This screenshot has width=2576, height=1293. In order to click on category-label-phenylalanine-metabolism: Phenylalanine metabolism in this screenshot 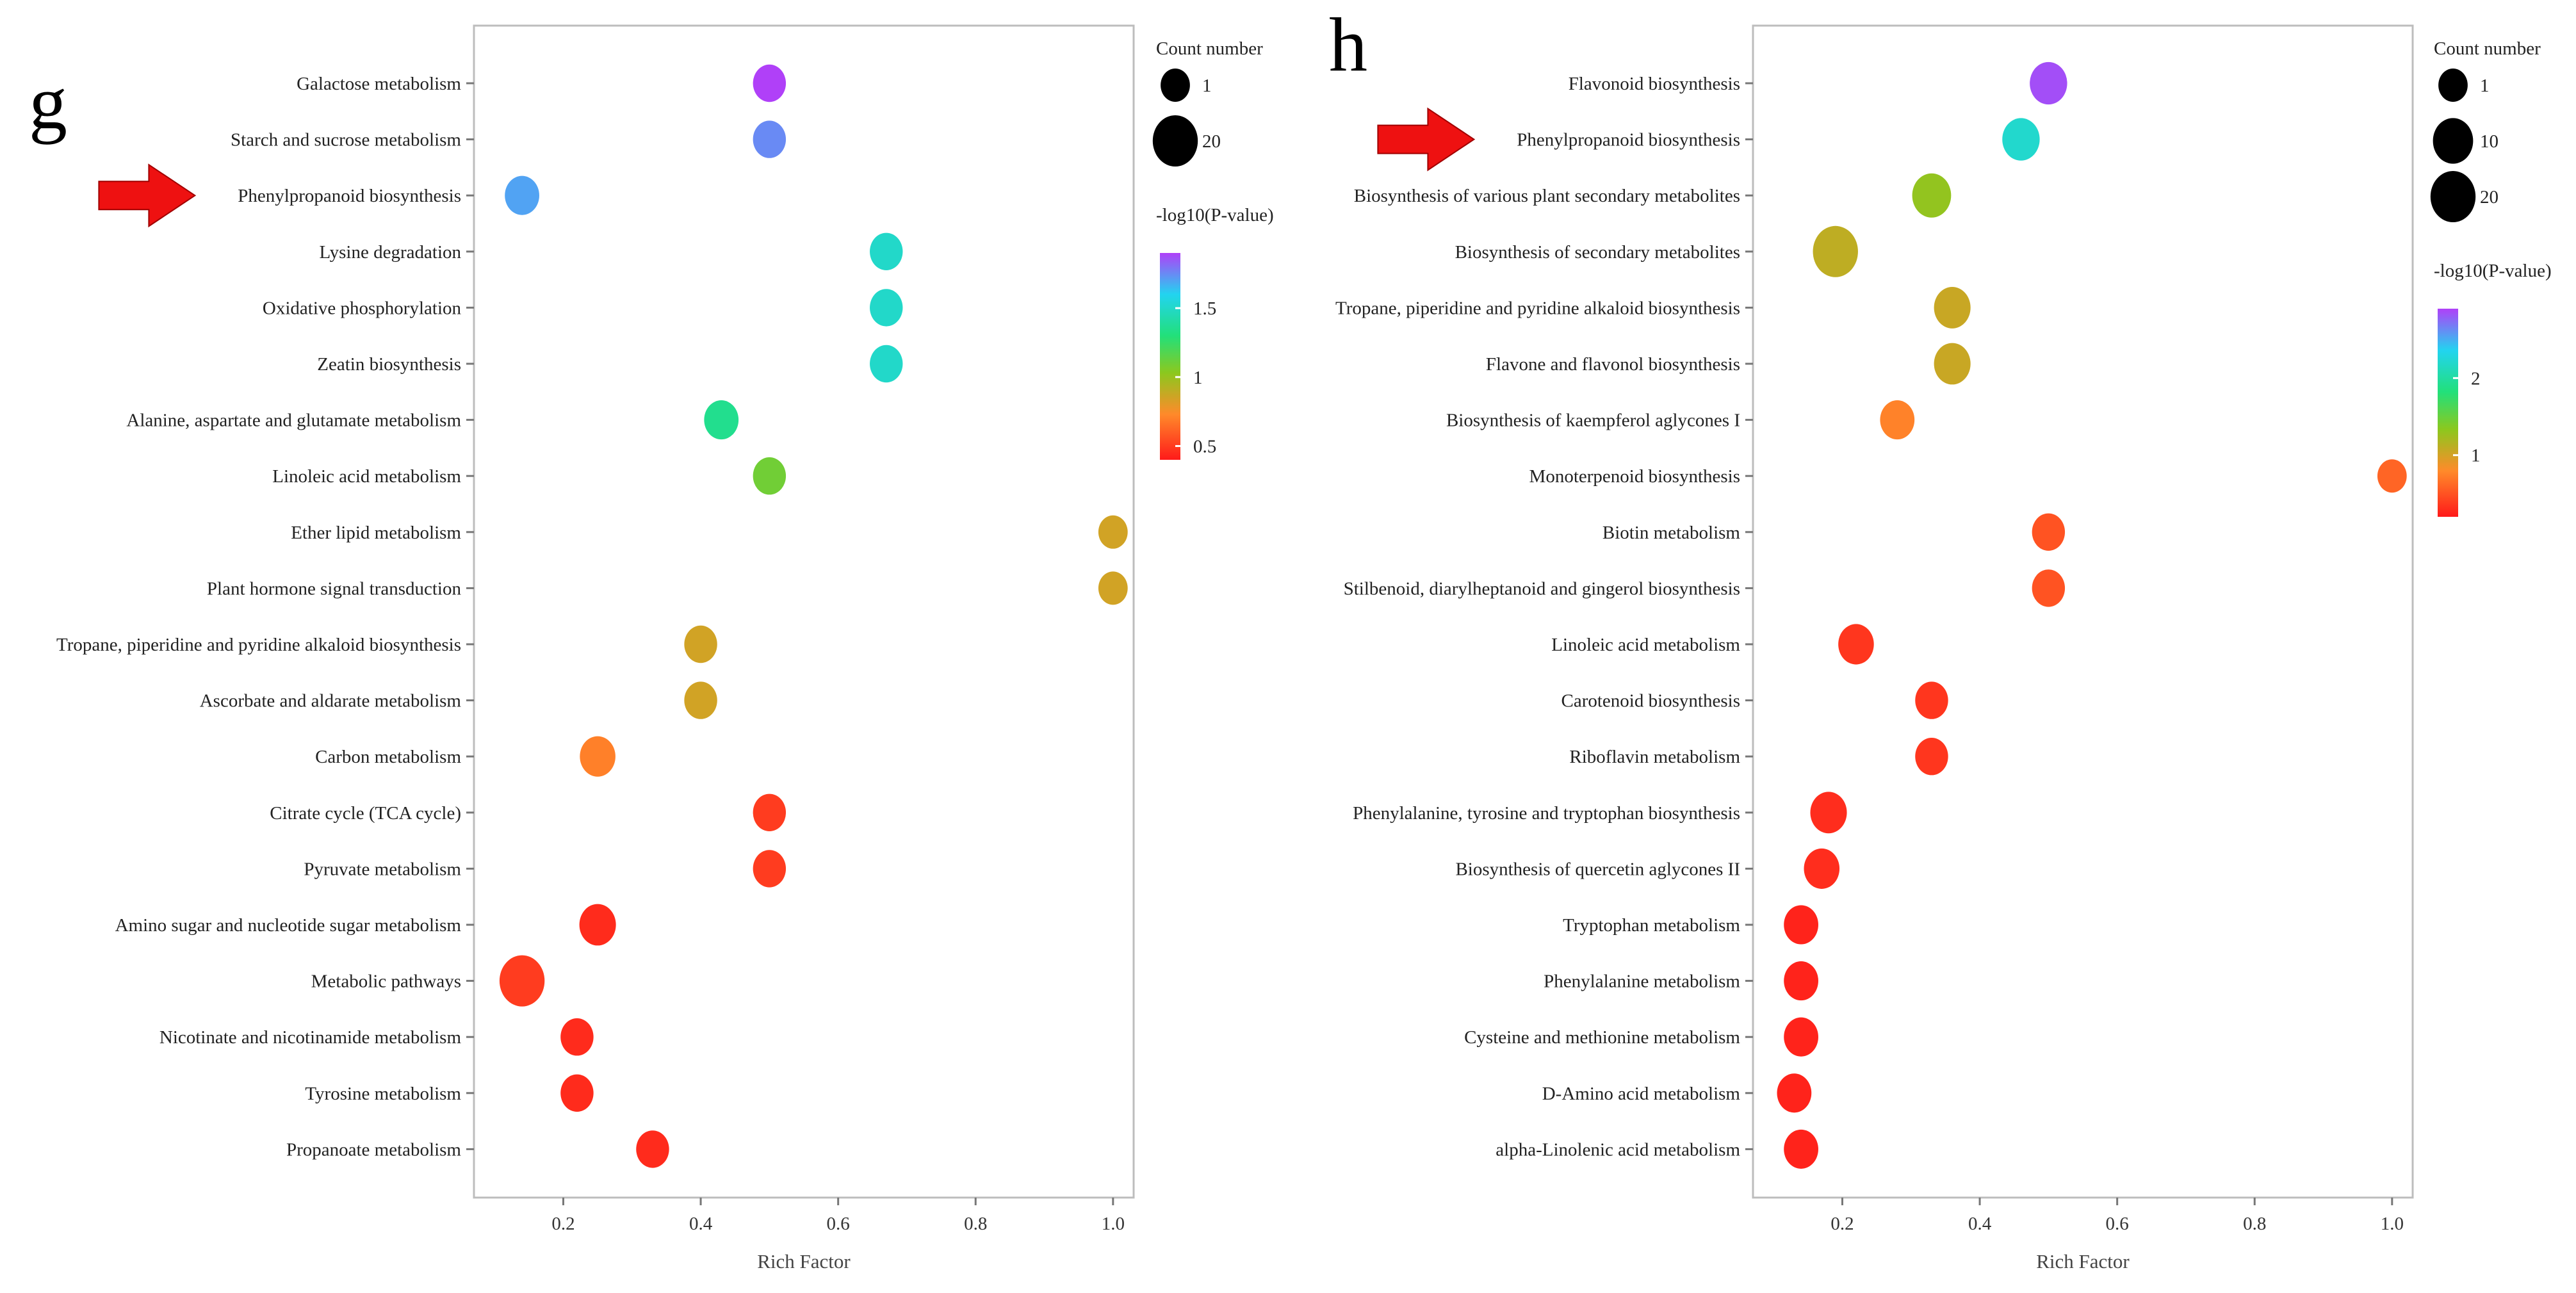, I will do `click(1642, 982)`.